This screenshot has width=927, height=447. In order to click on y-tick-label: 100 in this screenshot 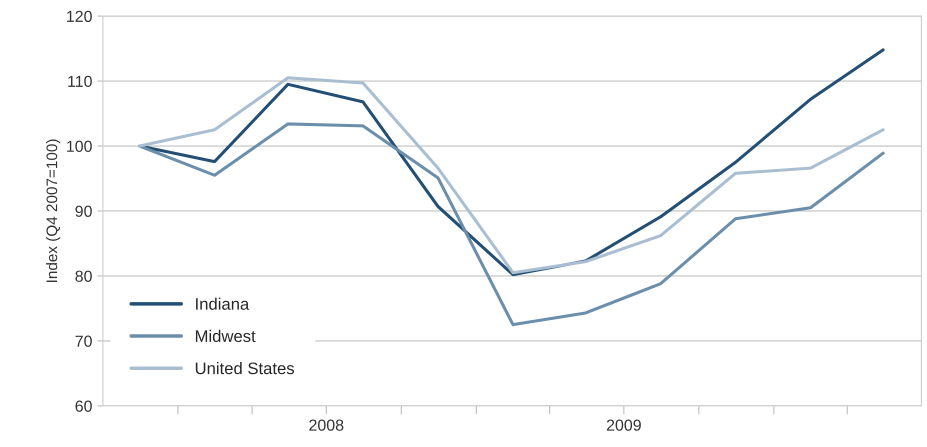, I will do `click(79, 146)`.